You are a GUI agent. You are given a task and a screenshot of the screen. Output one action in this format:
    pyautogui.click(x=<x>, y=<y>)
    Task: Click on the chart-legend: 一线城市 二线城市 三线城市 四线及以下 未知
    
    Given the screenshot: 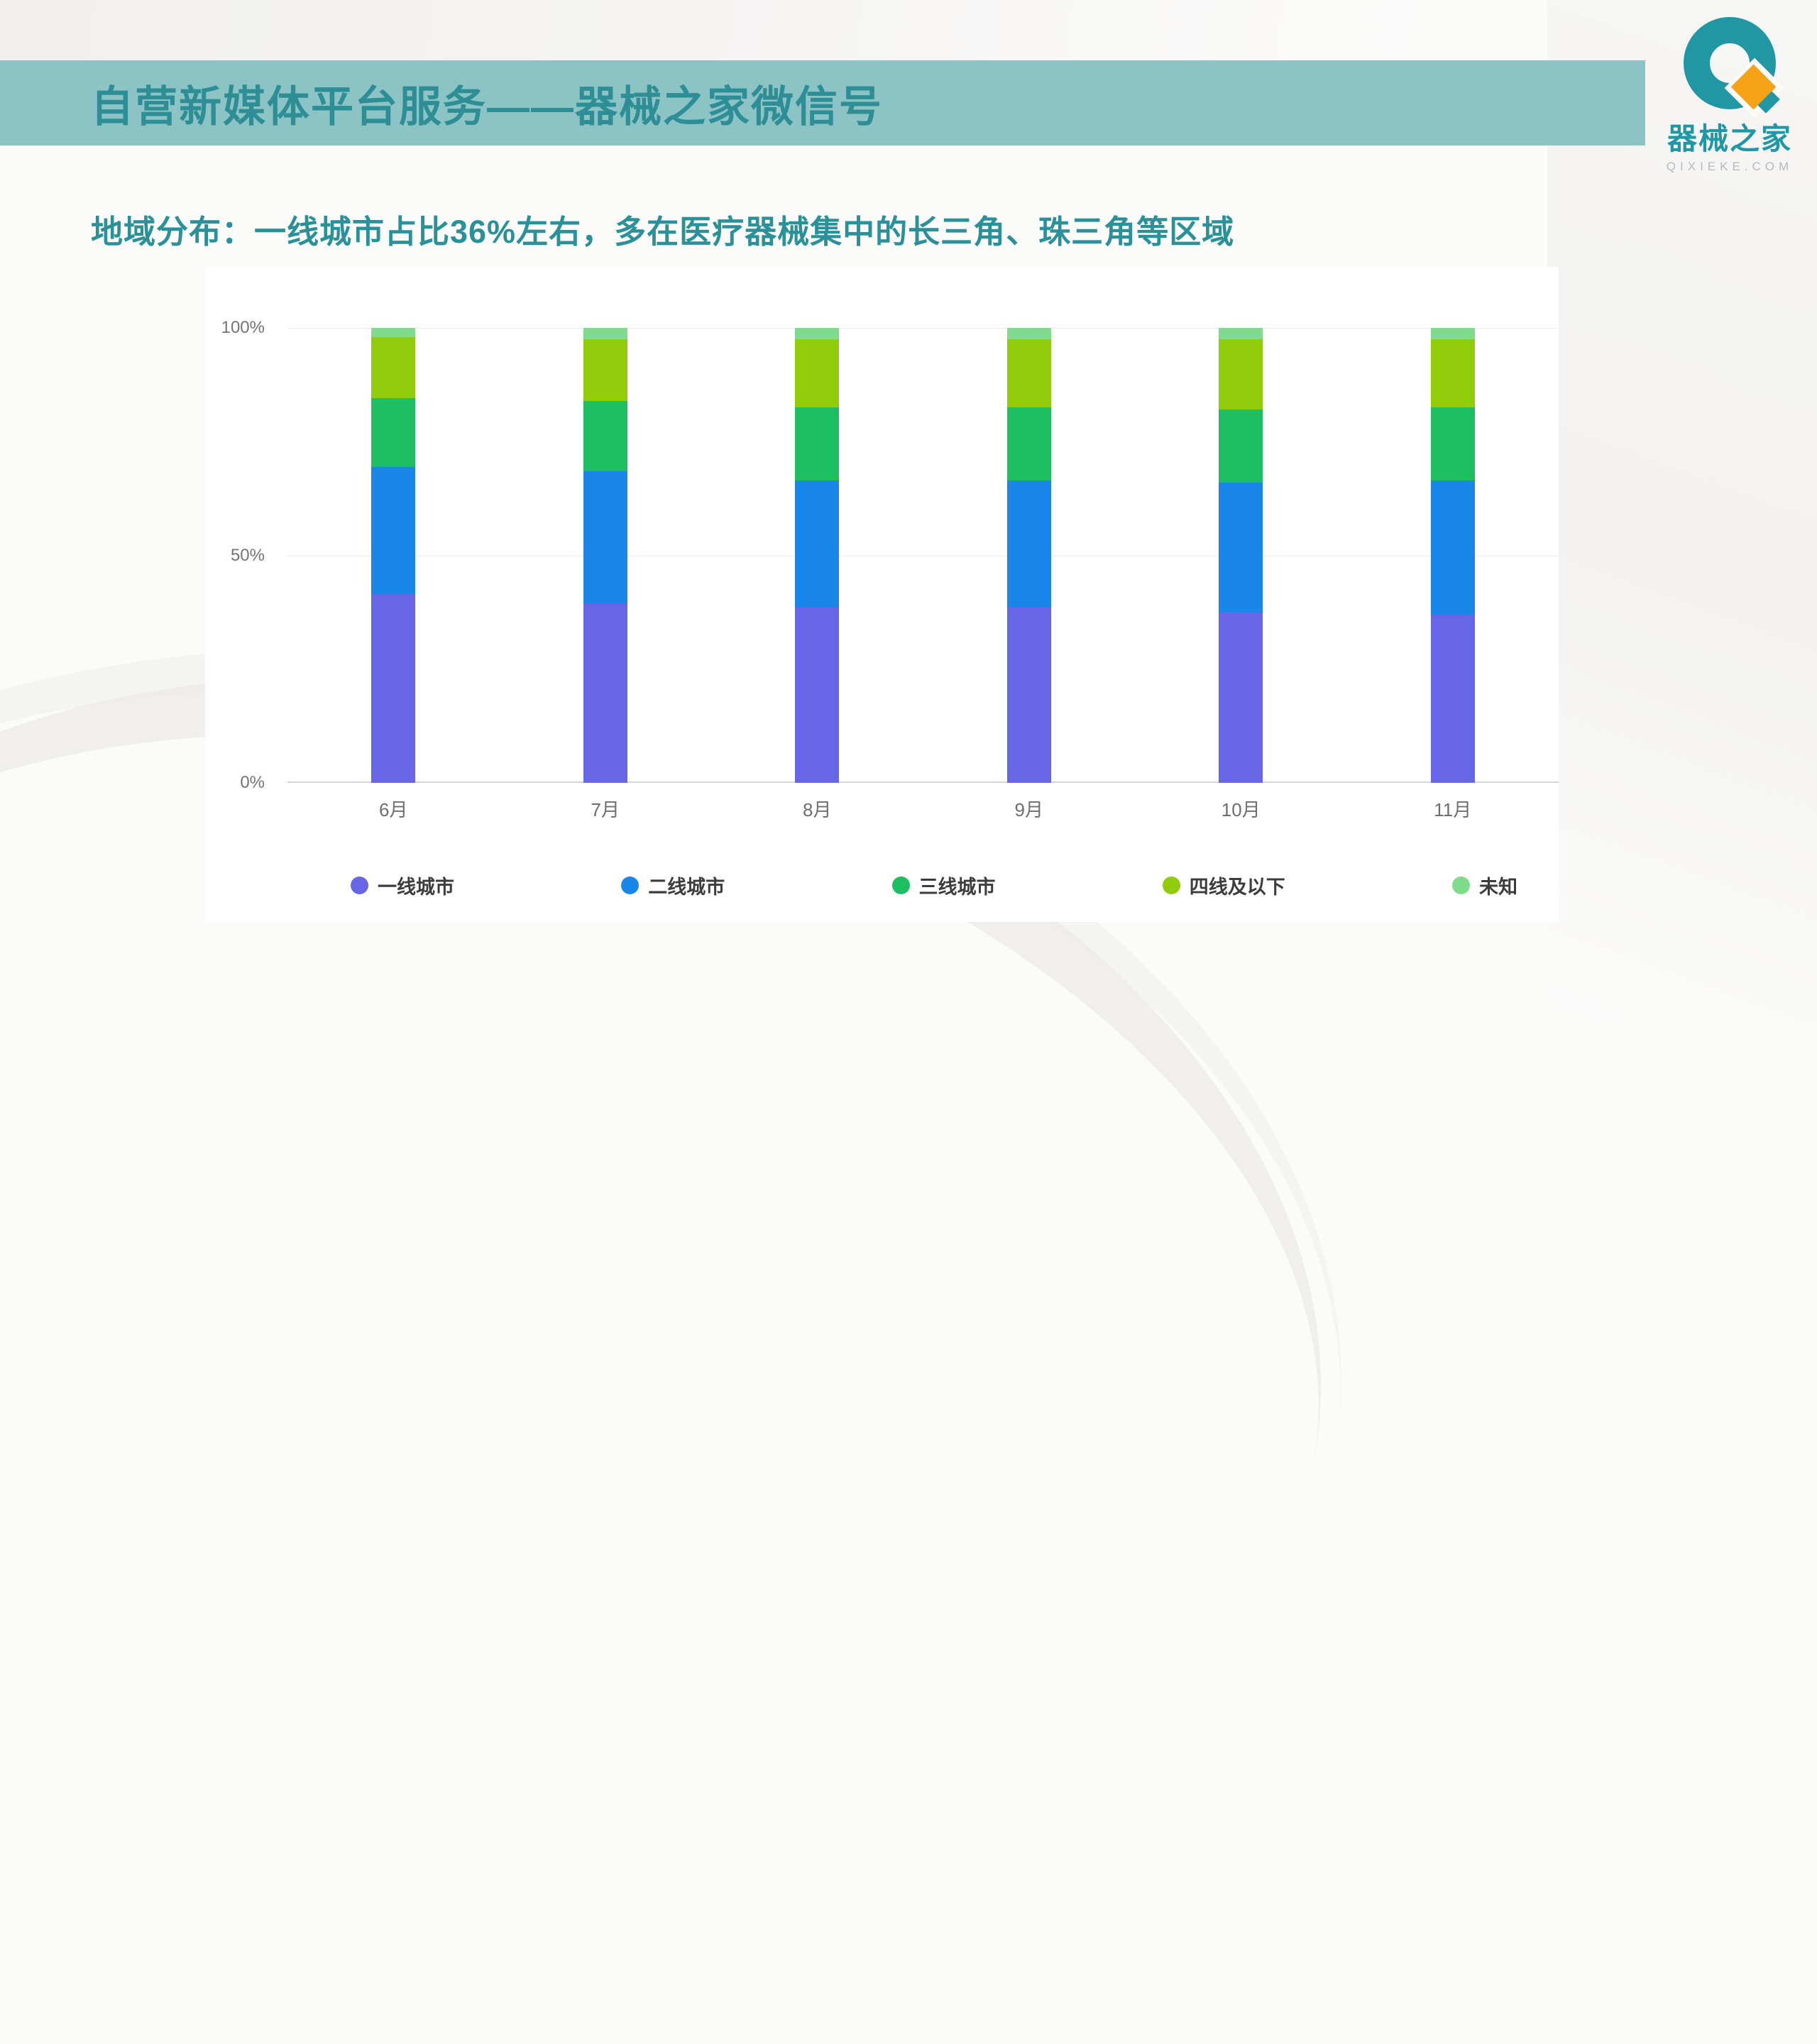 What is the action you would take?
    pyautogui.click(x=934, y=885)
    